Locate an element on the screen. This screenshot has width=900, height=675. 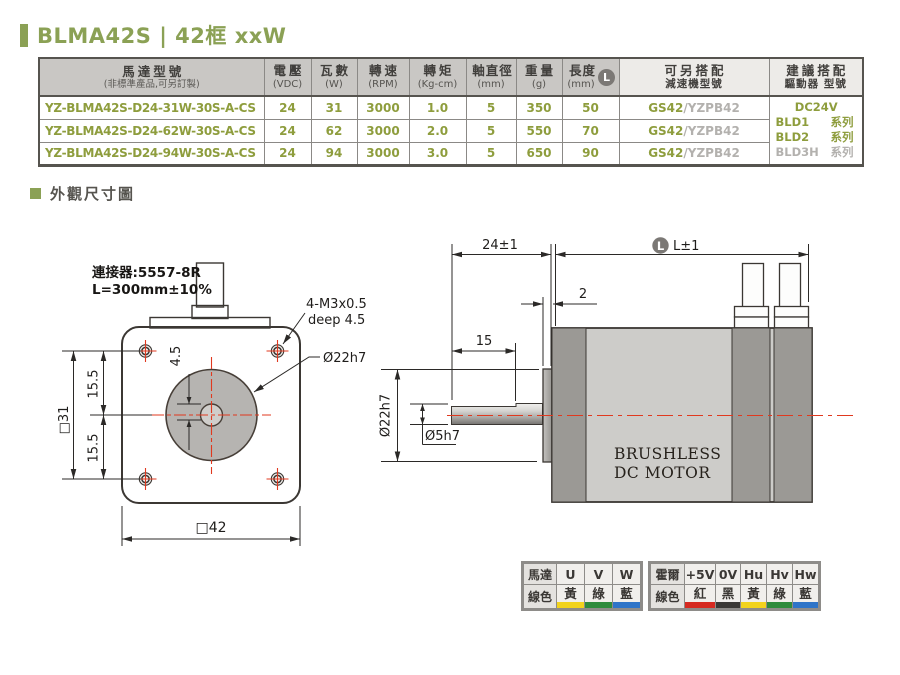
wattage-value: 62 is located at coordinates (334, 130).